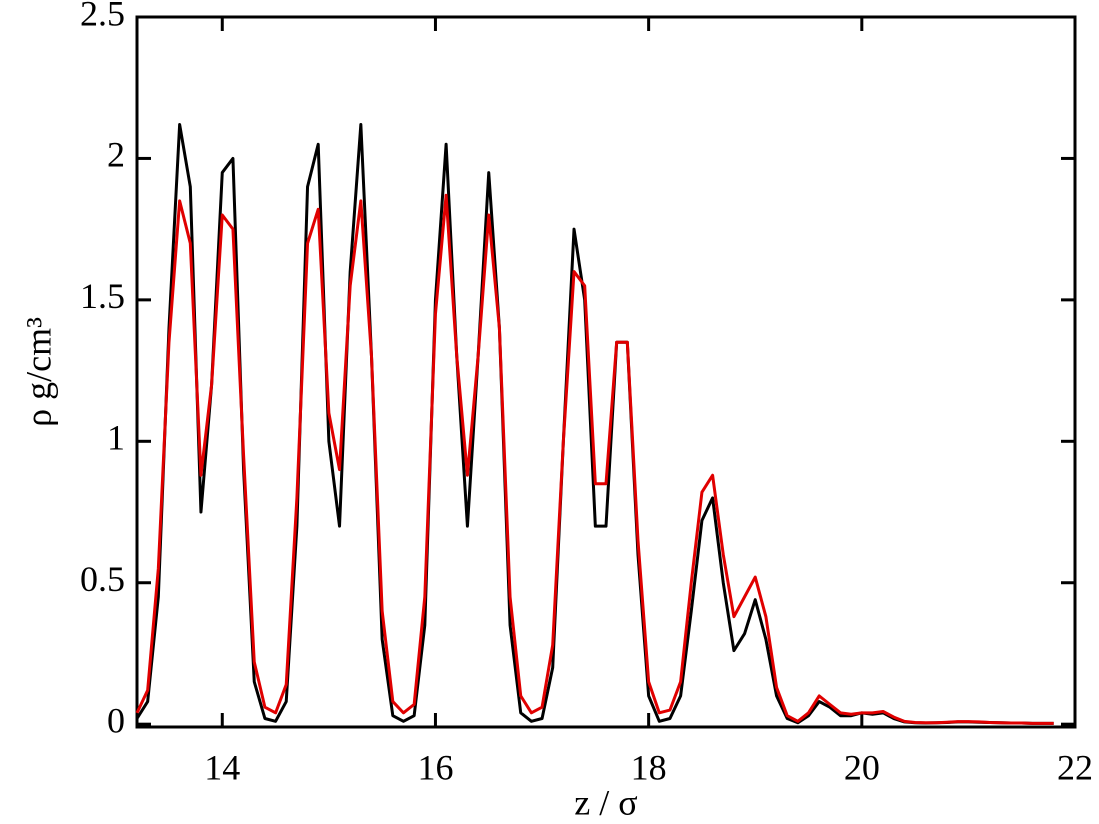 The image size is (1099, 824). What do you see at coordinates (116, 720) in the screenshot?
I see `y-tick-label: 0` at bounding box center [116, 720].